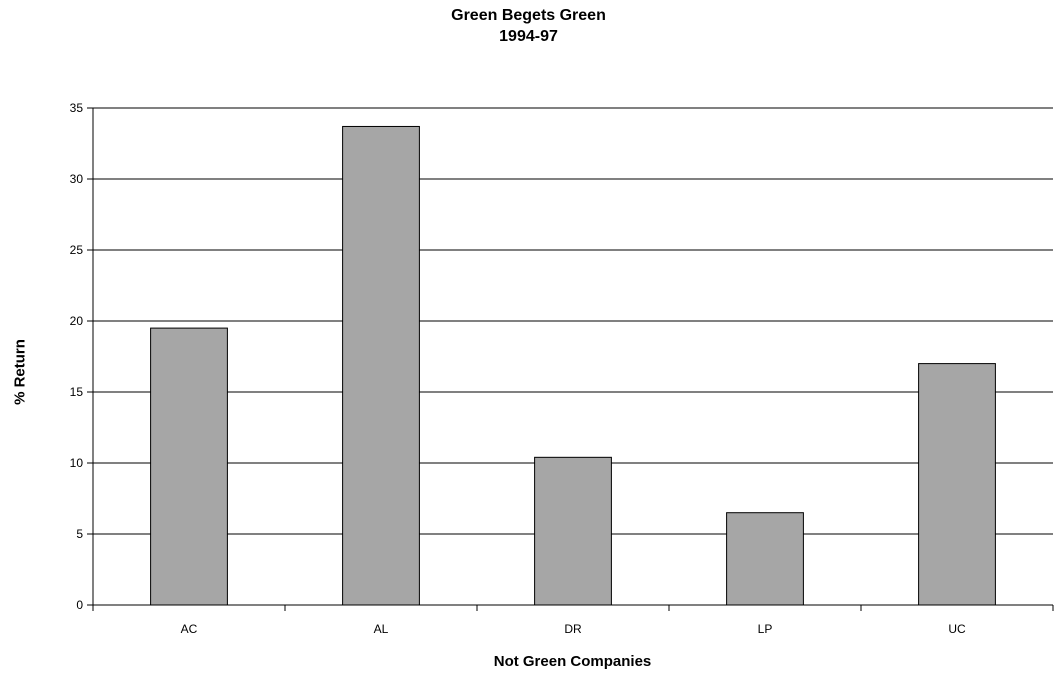 This screenshot has width=1057, height=675. I want to click on x-tick-label: UC, so click(957, 629).